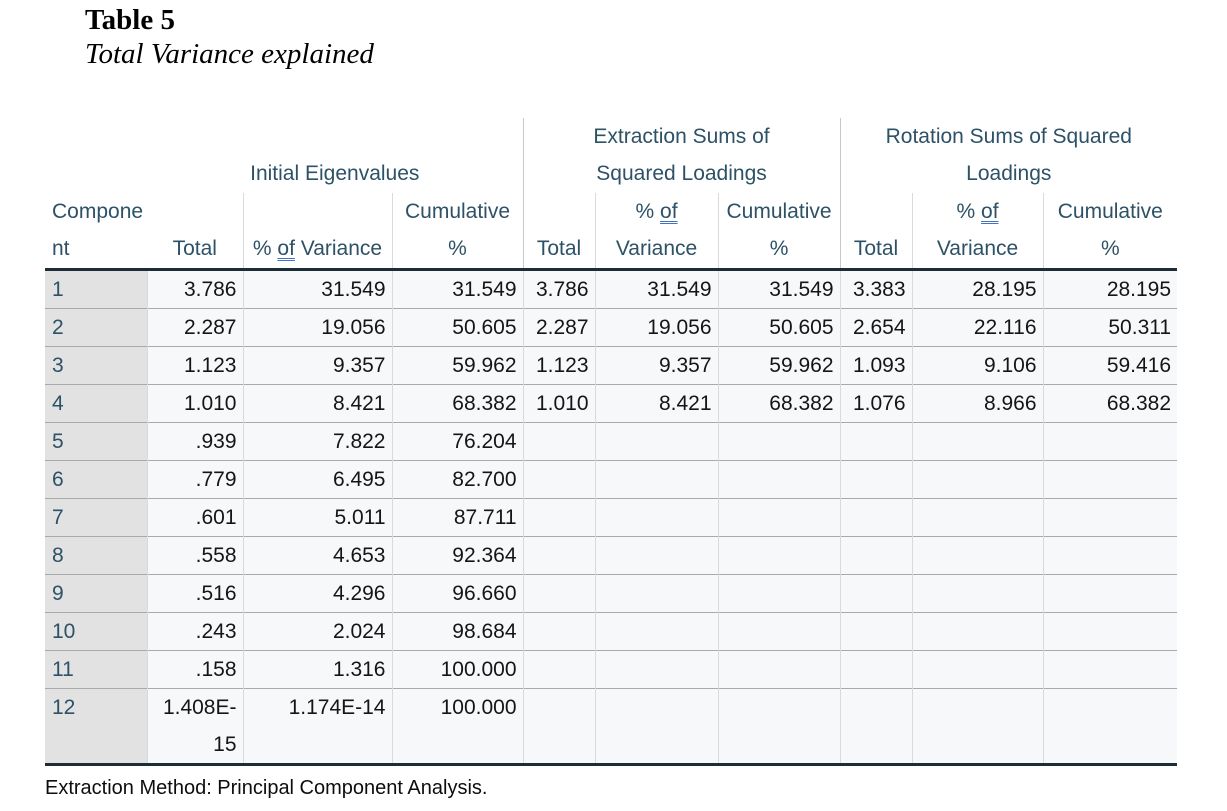 Image resolution: width=1227 pixels, height=811 pixels. I want to click on table-row: 5.939 7.822 76.204, so click(611, 441).